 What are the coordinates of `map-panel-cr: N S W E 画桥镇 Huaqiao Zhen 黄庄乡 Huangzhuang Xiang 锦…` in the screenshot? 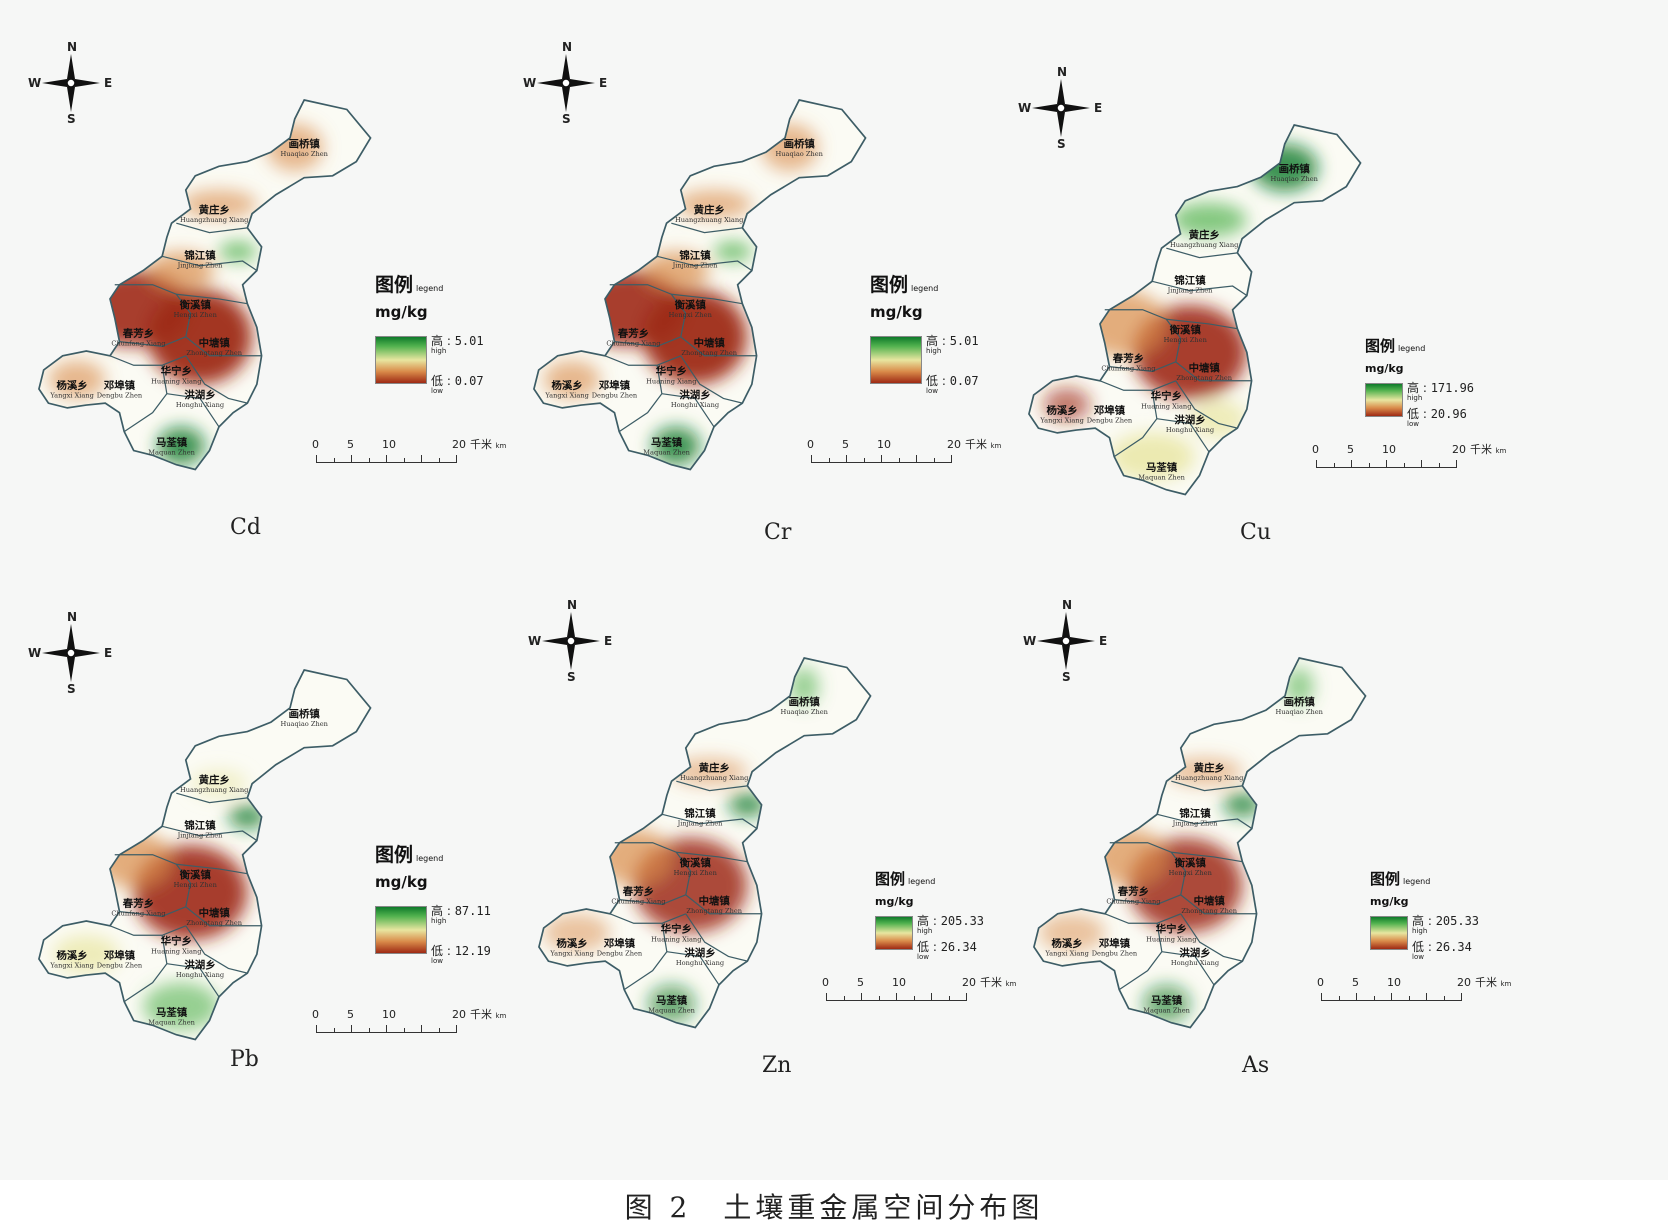 It's located at (775, 320).